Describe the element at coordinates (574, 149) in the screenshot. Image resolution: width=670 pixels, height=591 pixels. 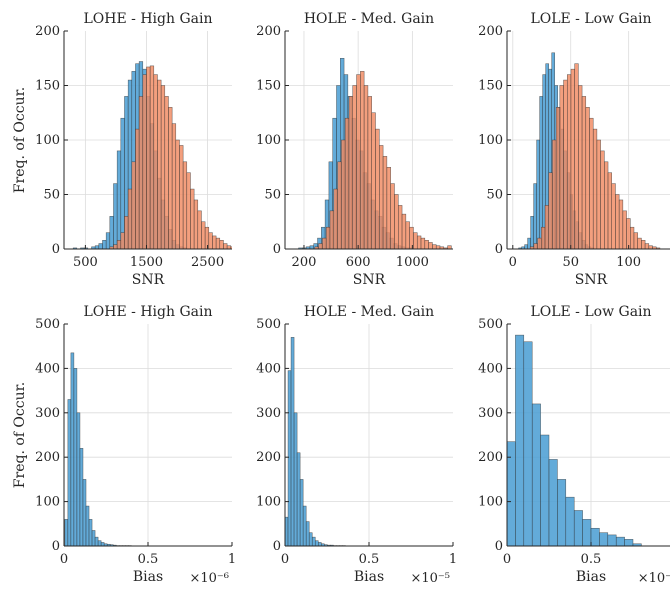
I see `chart-panel-3: 0 50 100 150 200 0 50 100 LOLE - Low Gain SNR` at that location.